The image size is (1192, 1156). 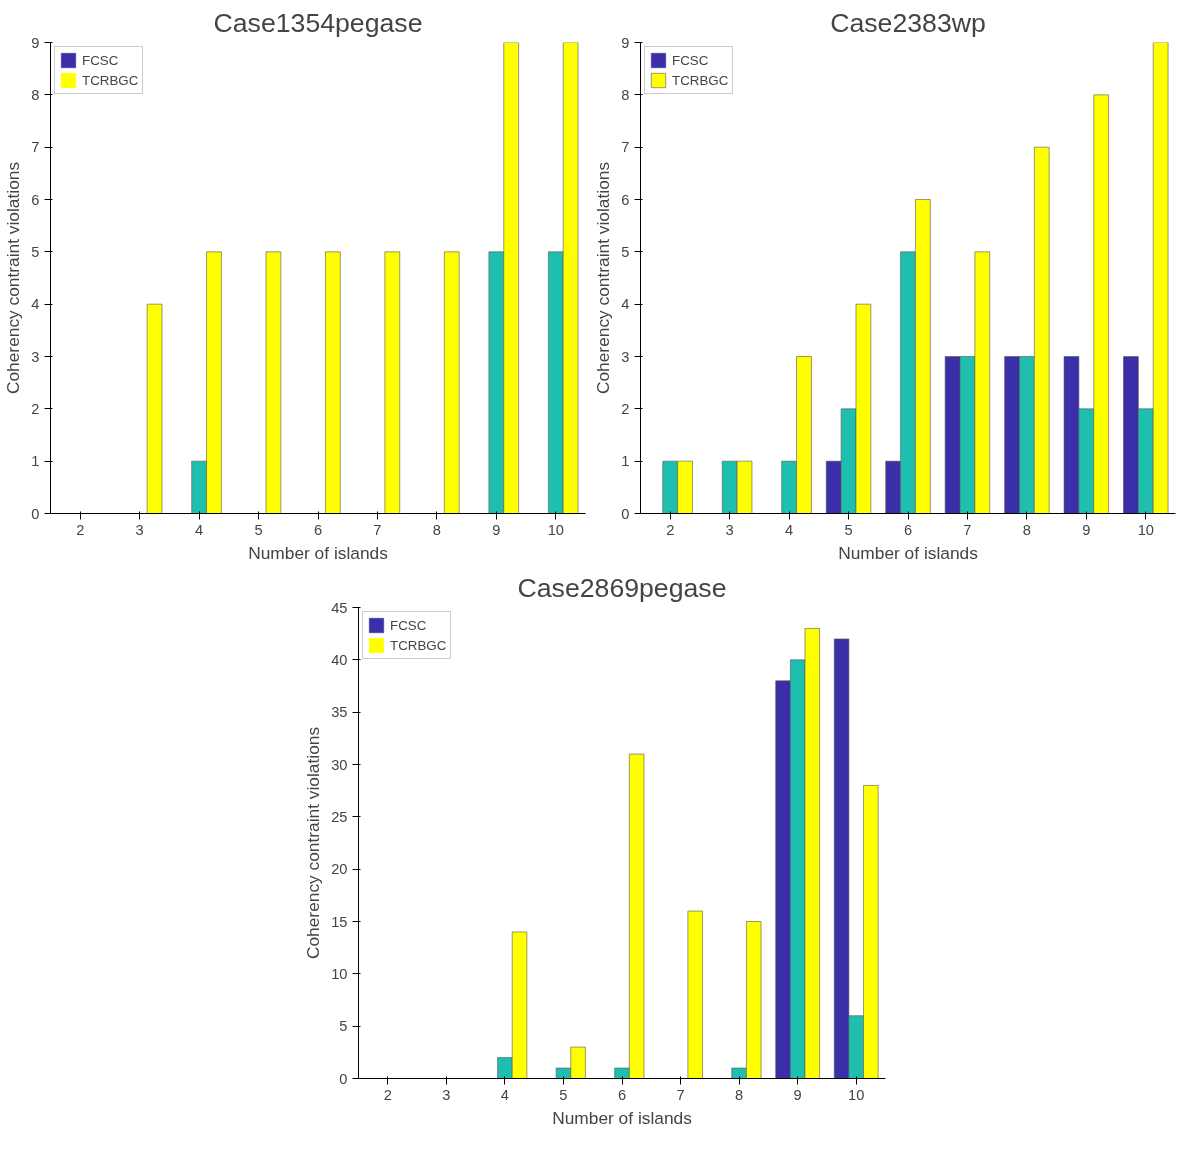 What do you see at coordinates (622, 587) in the screenshot?
I see `chart-title: Case2869pegase` at bounding box center [622, 587].